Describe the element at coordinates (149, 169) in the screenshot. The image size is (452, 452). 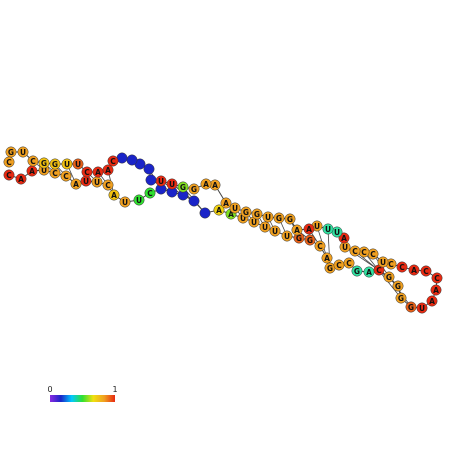
I see `nucleotide` at that location.